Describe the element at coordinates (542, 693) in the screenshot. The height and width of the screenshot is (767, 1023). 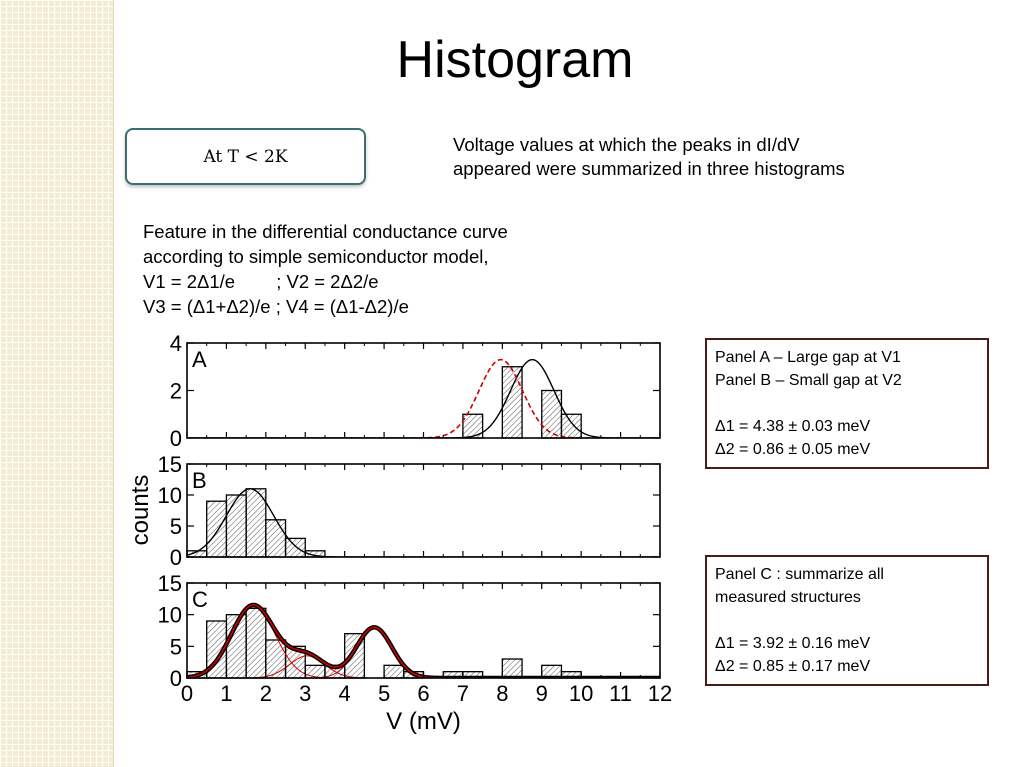
I see `x-tick-label: 9` at that location.